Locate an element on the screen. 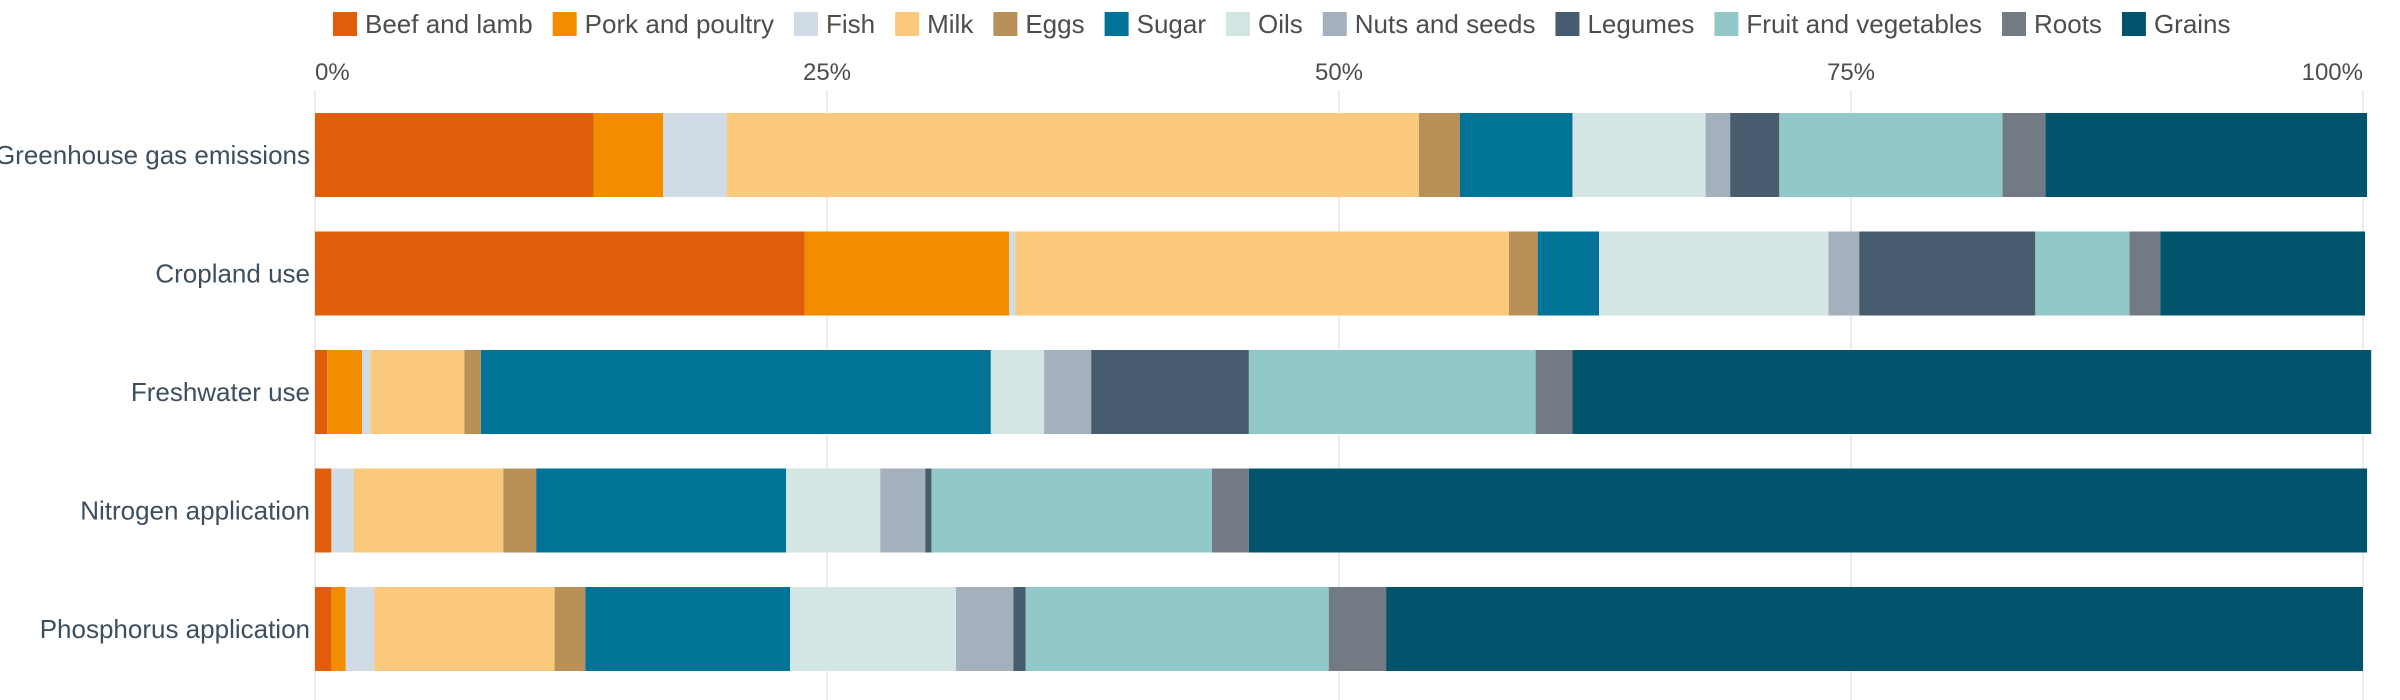 The image size is (2400, 700). x-tick-label: 0% is located at coordinates (332, 72).